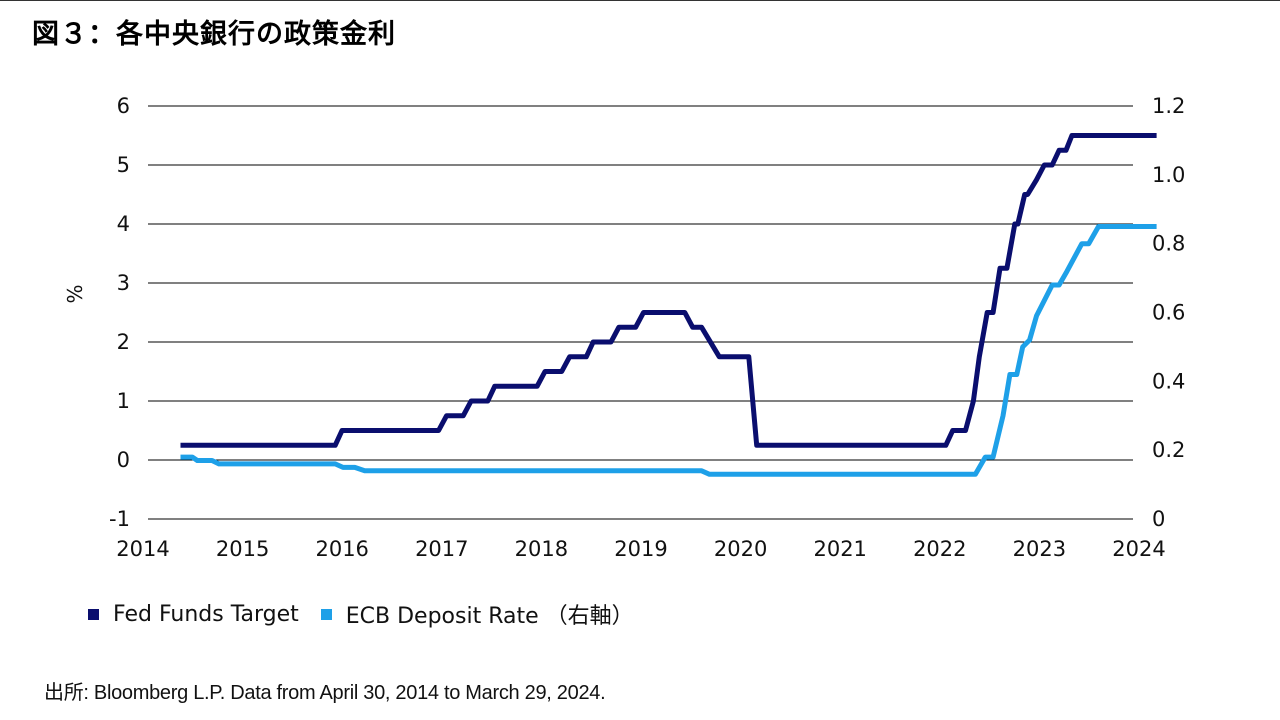 The width and height of the screenshot is (1280, 720). I want to click on y2-tick-label: 0.4, so click(1168, 381).